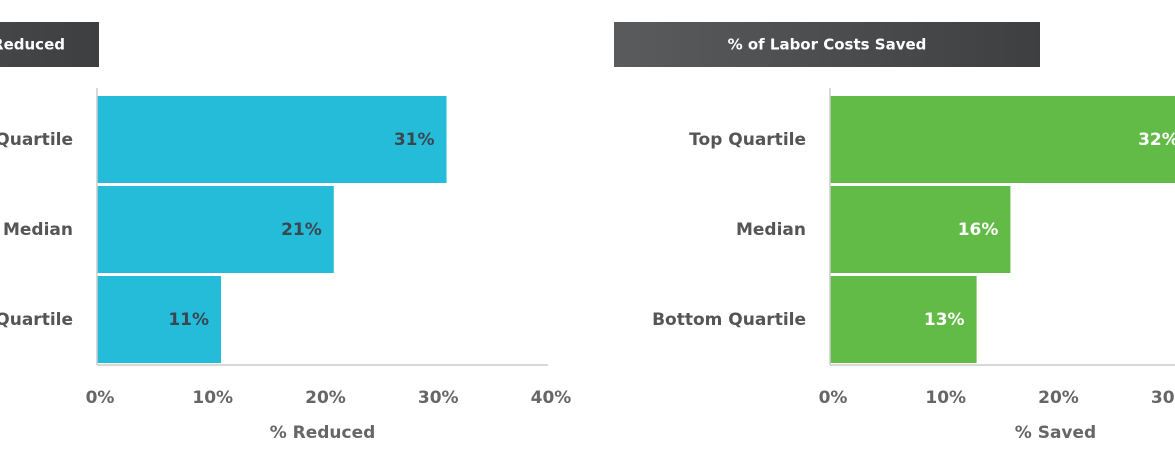 This screenshot has height=460, width=1175. Describe the element at coordinates (188, 320) in the screenshot. I see `value-label: 11%` at that location.